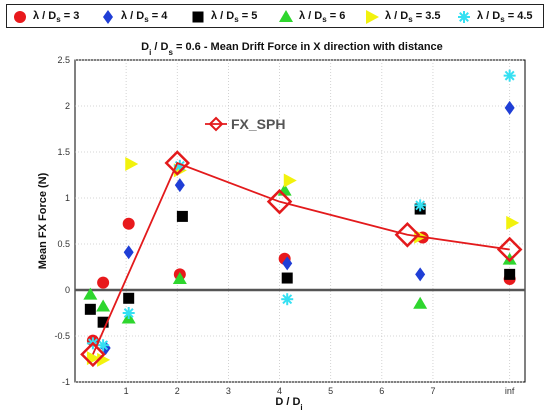 The image size is (550, 420). What do you see at coordinates (279, 391) in the screenshot?
I see `x-tick-label: 4` at bounding box center [279, 391].